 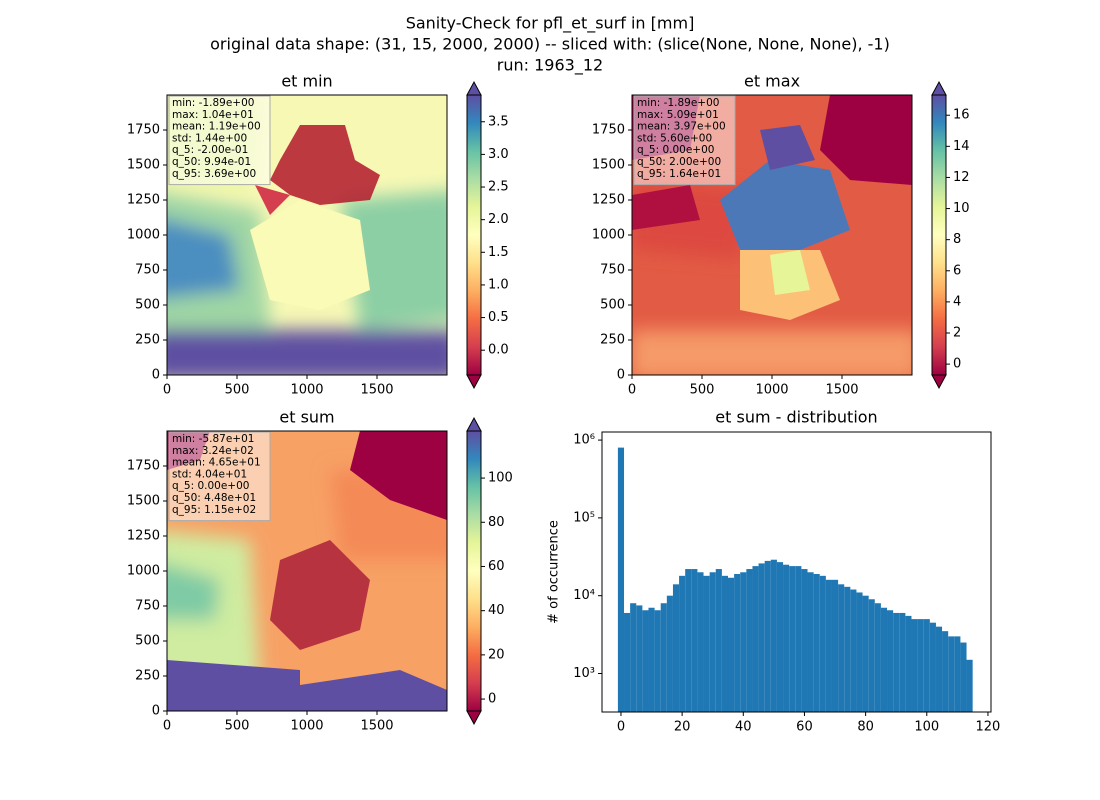 What do you see at coordinates (496, 522) in the screenshot?
I see `colorbar-tick-label: 80` at bounding box center [496, 522].